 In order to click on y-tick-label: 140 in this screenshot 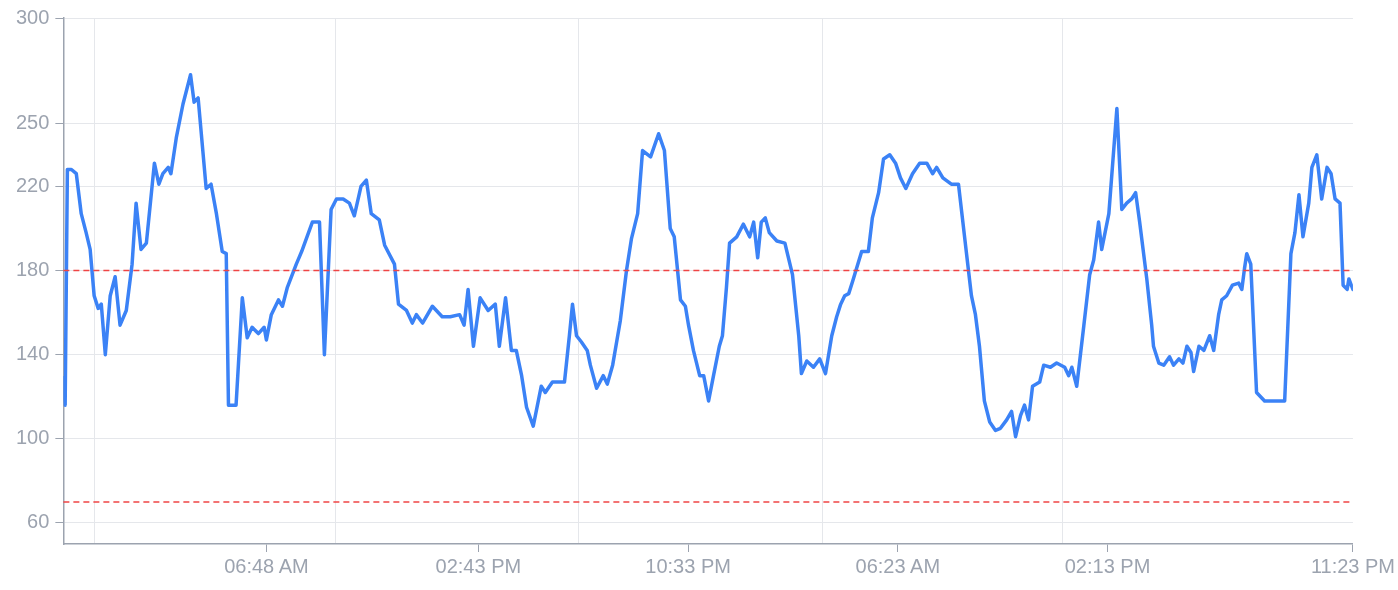, I will do `click(32, 353)`.